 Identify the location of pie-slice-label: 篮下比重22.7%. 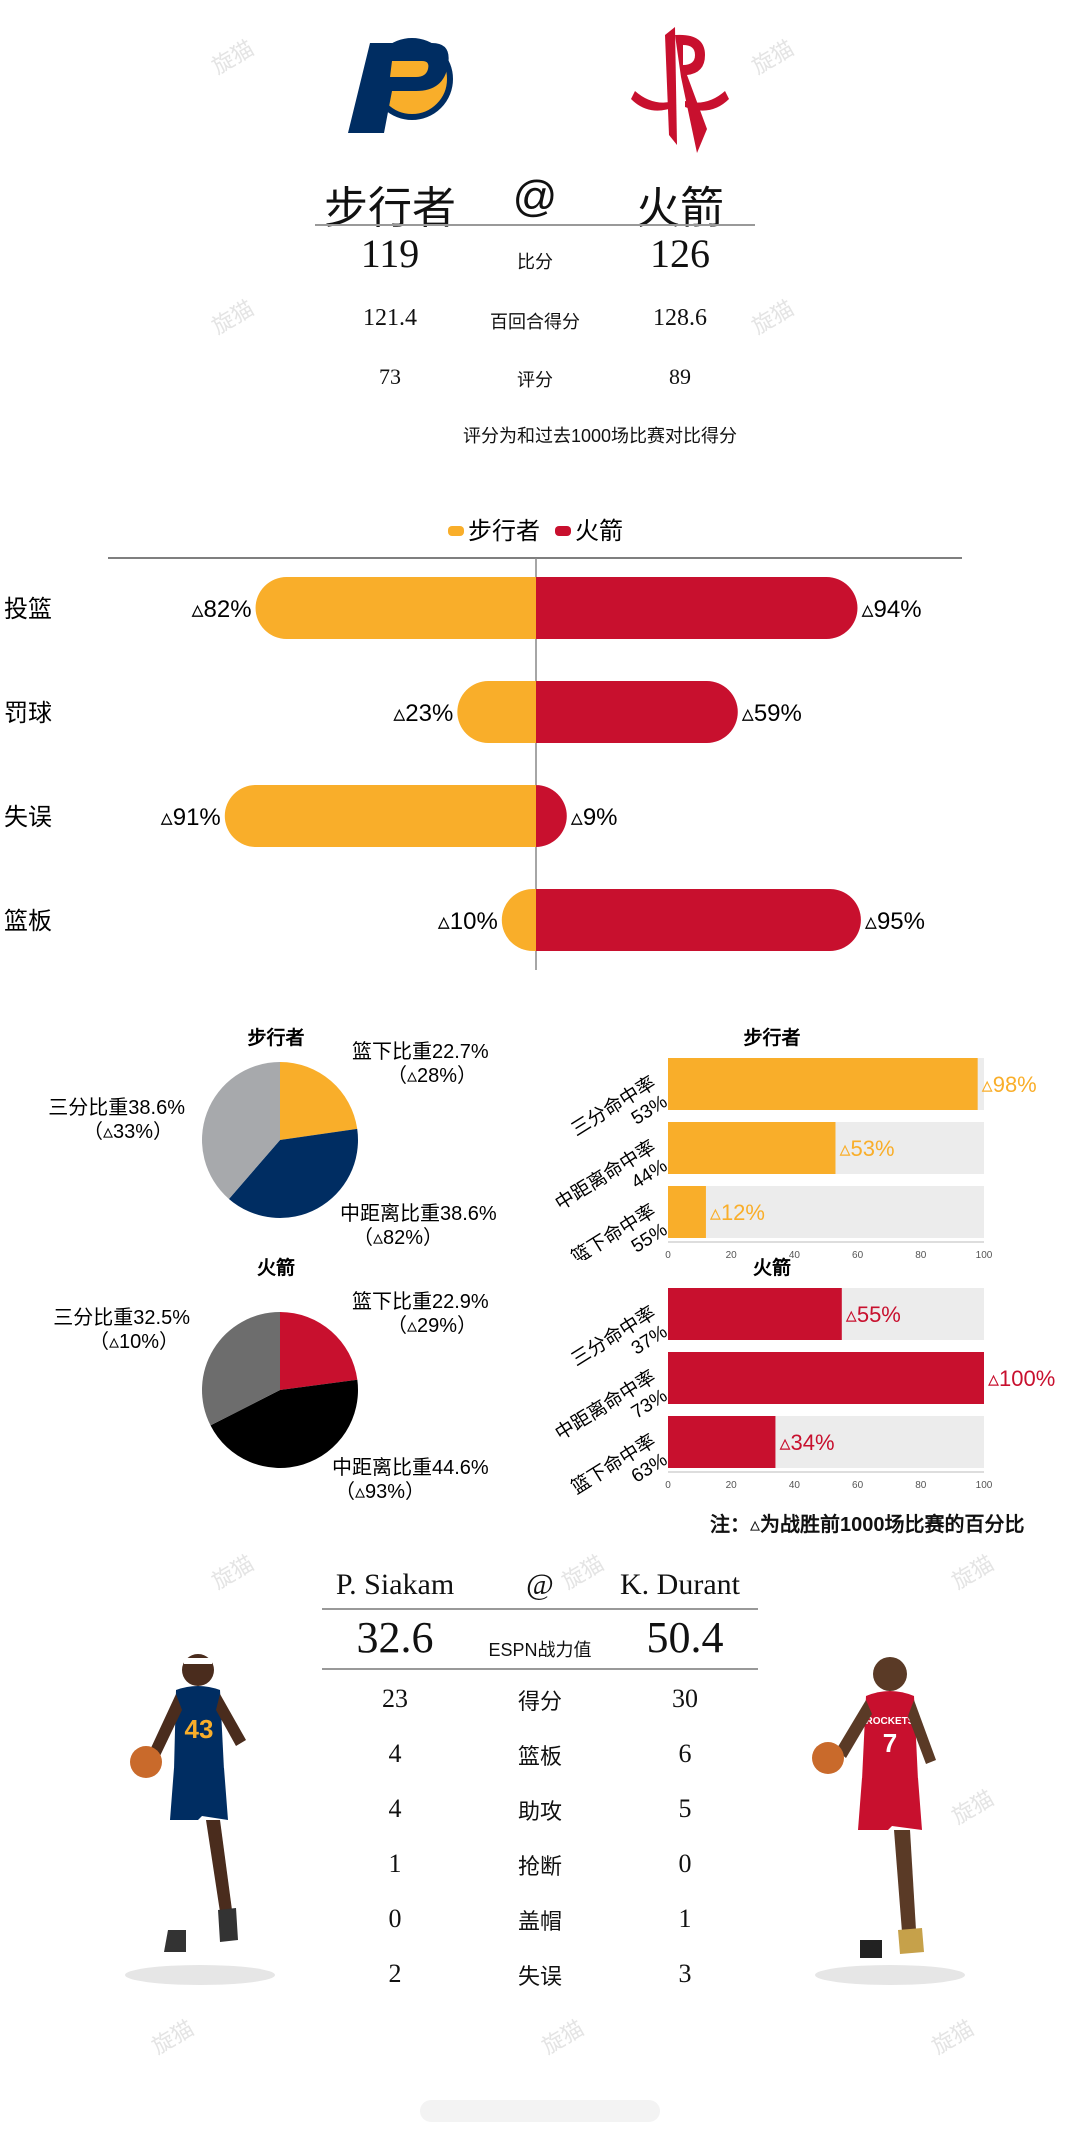
(420, 1051).